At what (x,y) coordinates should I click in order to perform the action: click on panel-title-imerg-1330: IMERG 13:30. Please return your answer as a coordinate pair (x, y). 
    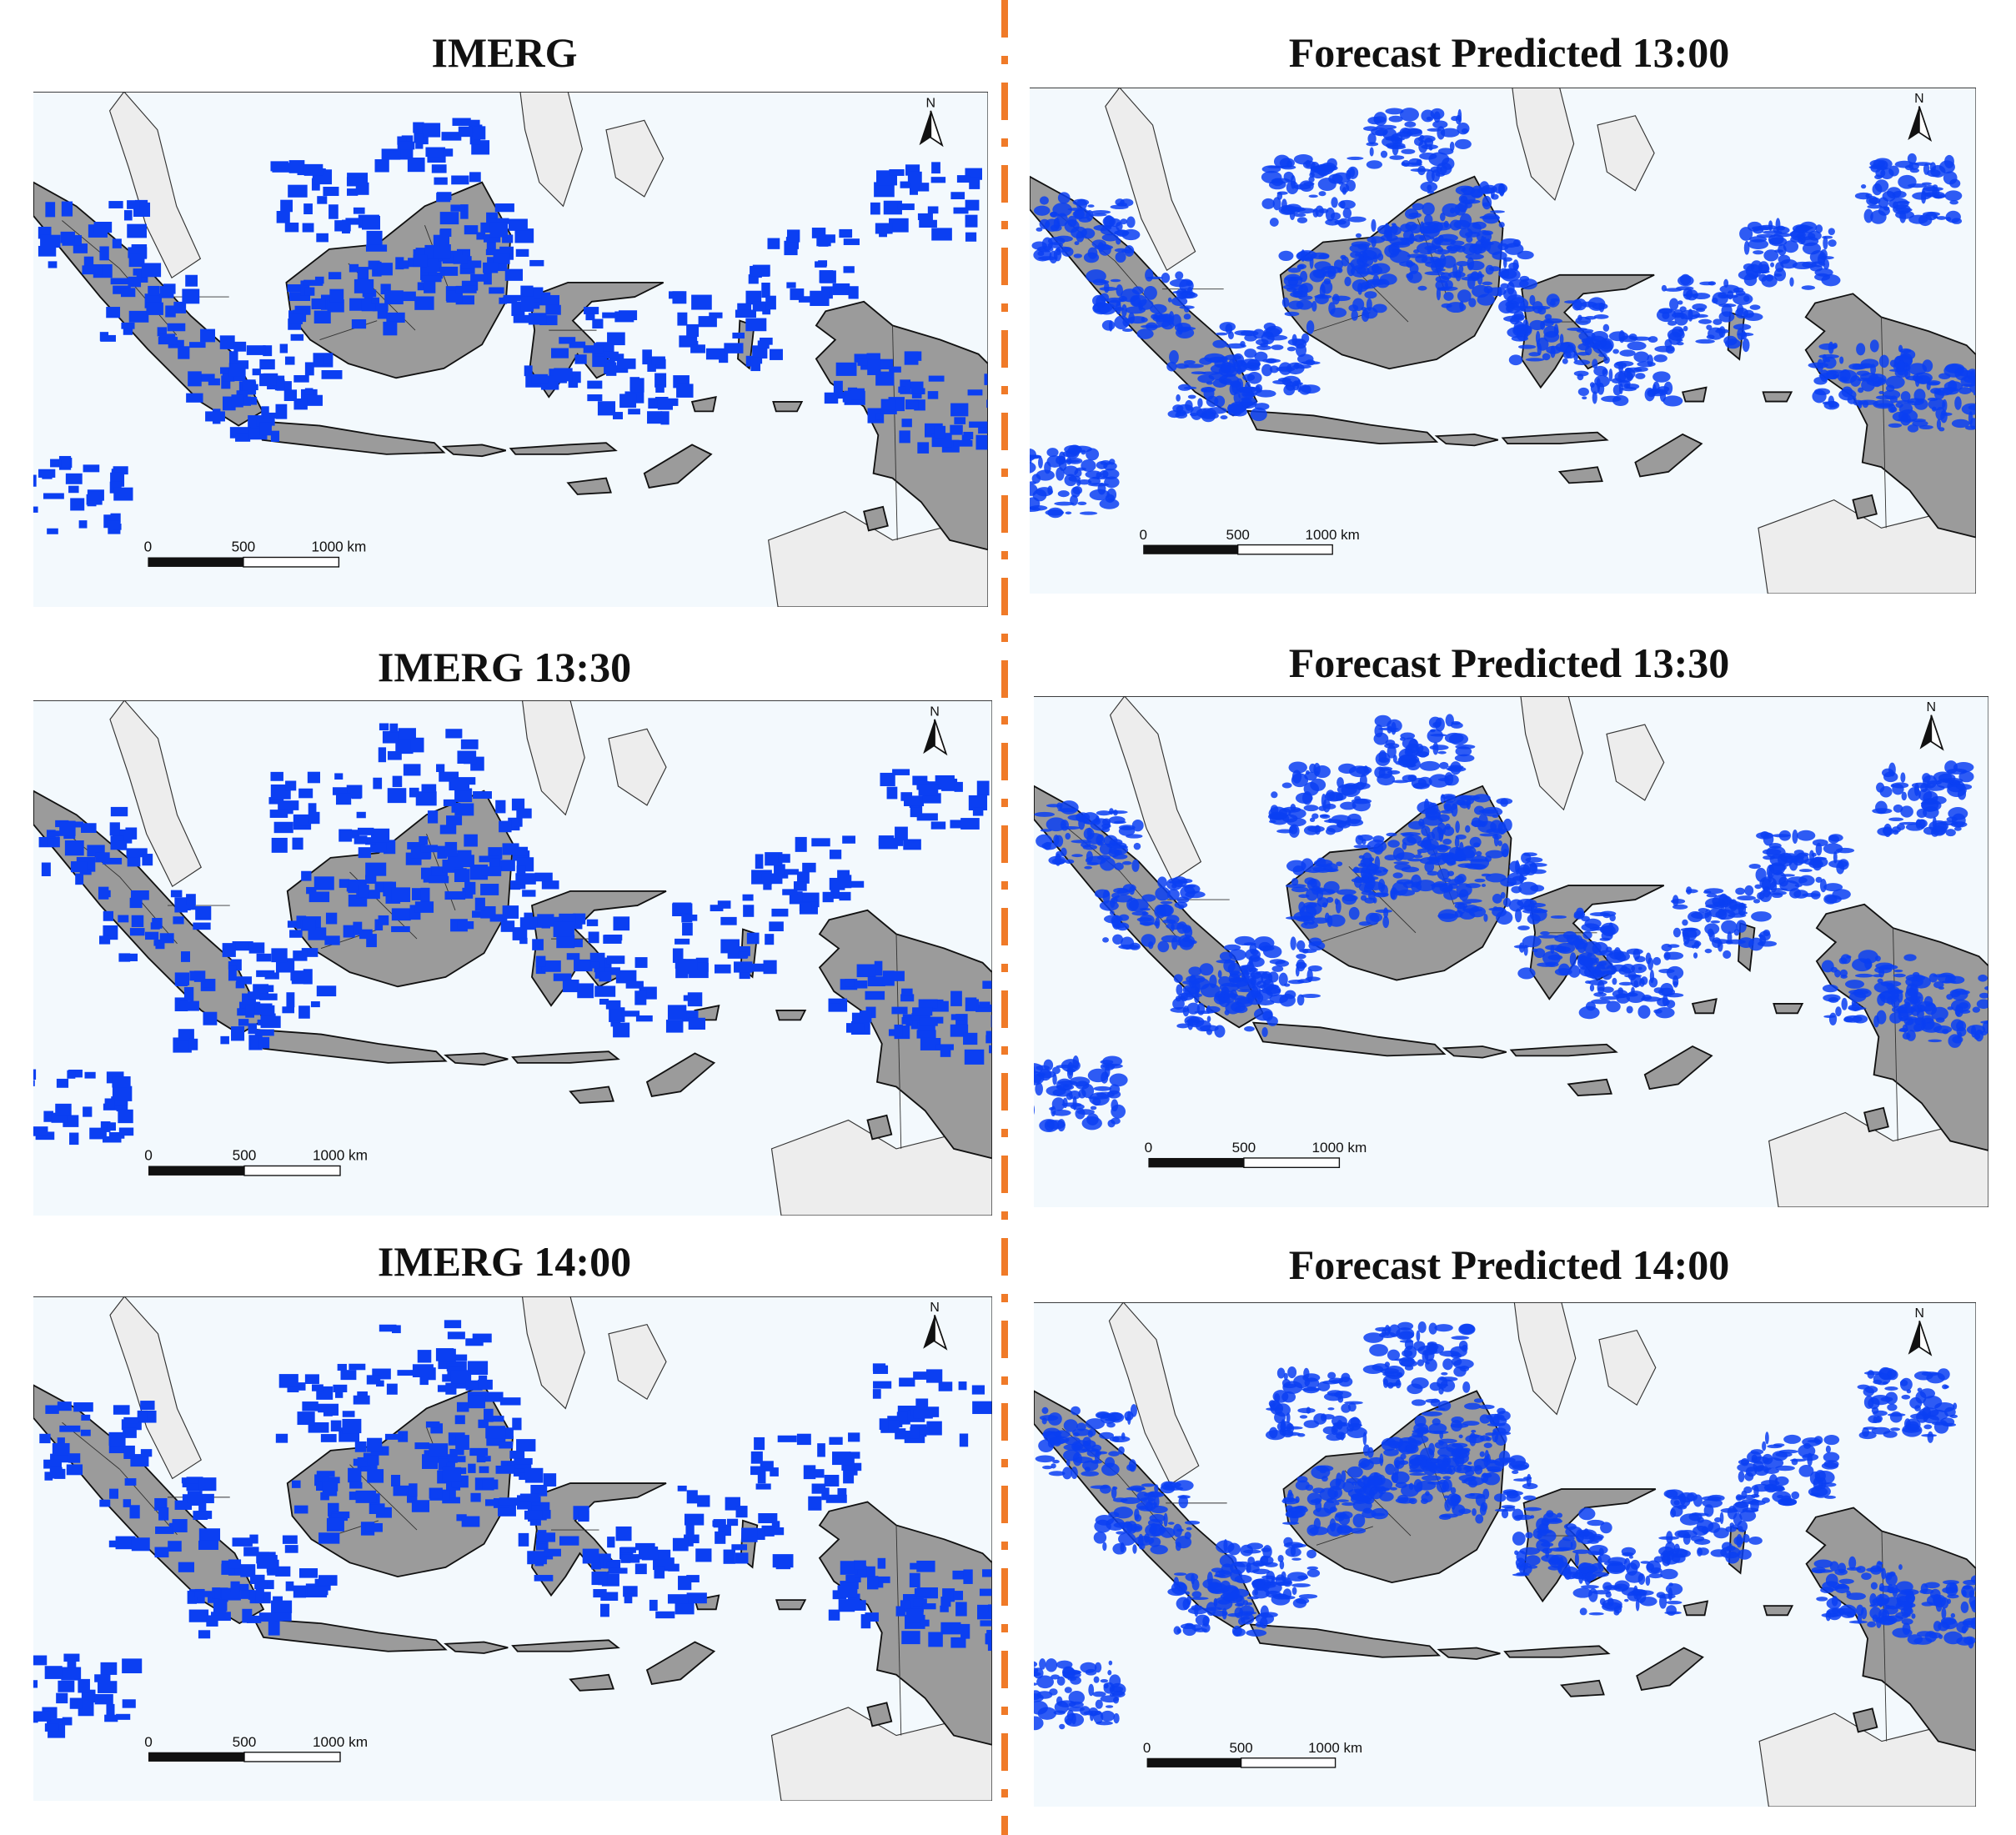
    Looking at the image, I should click on (504, 667).